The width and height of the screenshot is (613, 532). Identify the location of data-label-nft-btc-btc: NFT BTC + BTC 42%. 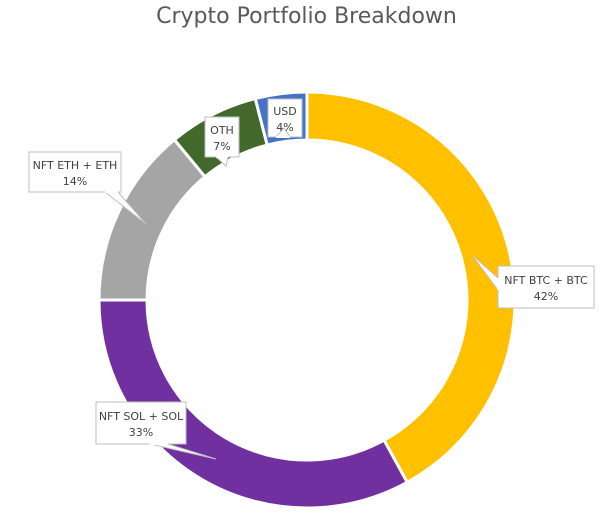
(533, 281).